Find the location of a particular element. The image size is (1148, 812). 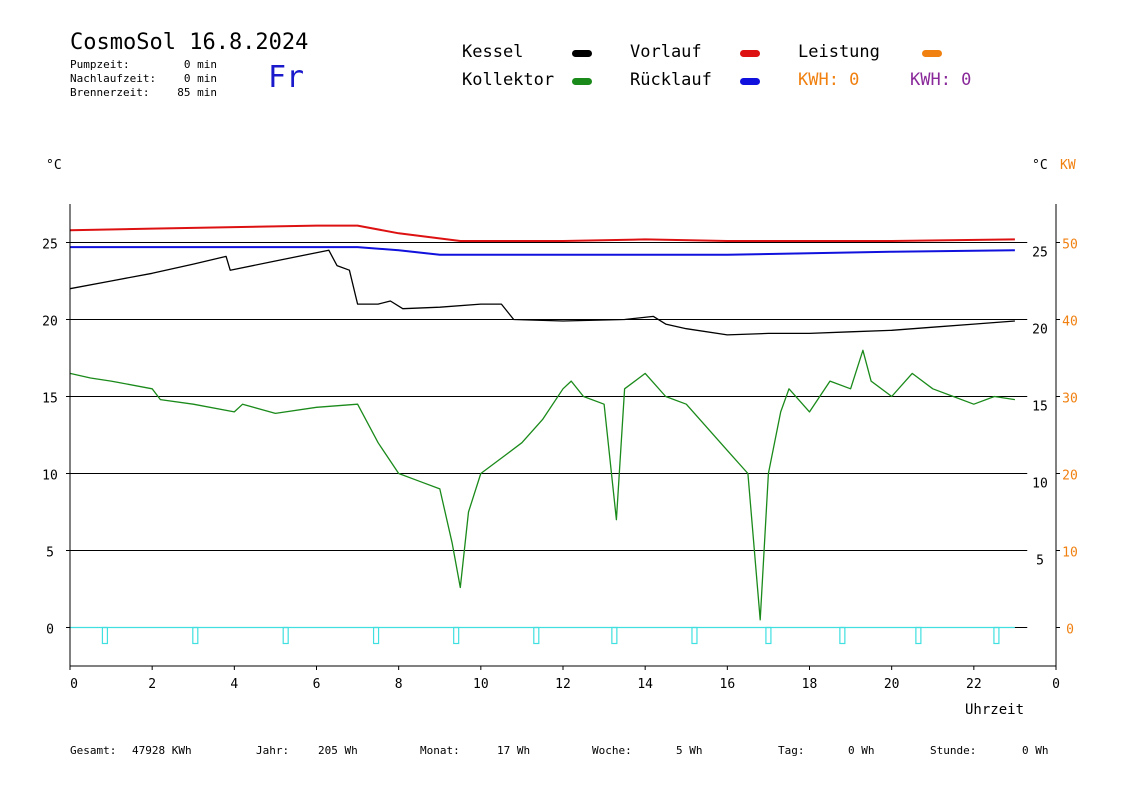

legend-leistung-swatch is located at coordinates (932, 53).